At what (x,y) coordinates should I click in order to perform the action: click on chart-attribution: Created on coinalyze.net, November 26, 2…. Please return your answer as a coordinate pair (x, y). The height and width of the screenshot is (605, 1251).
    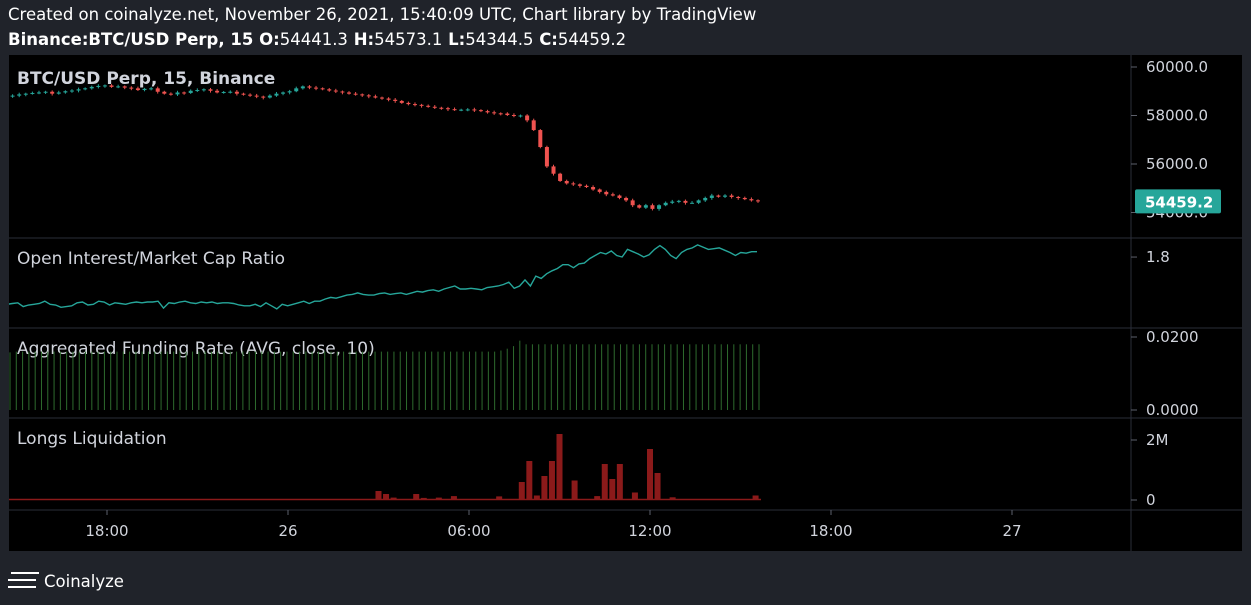
    Looking at the image, I should click on (382, 14).